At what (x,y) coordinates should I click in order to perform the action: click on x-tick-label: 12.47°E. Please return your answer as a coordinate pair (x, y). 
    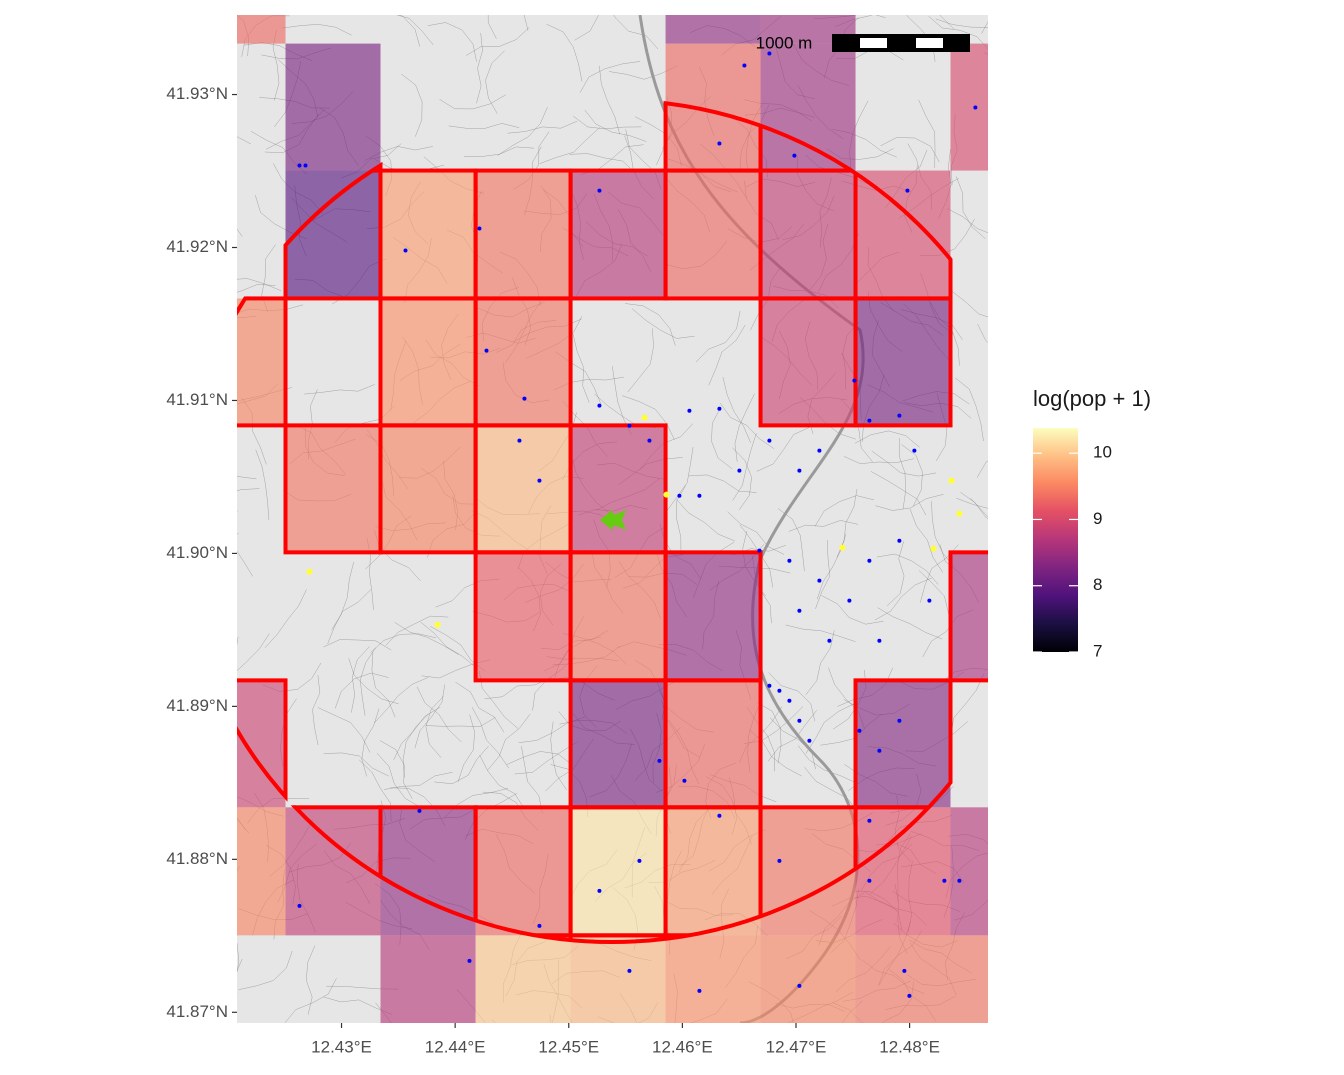
    Looking at the image, I should click on (796, 1046).